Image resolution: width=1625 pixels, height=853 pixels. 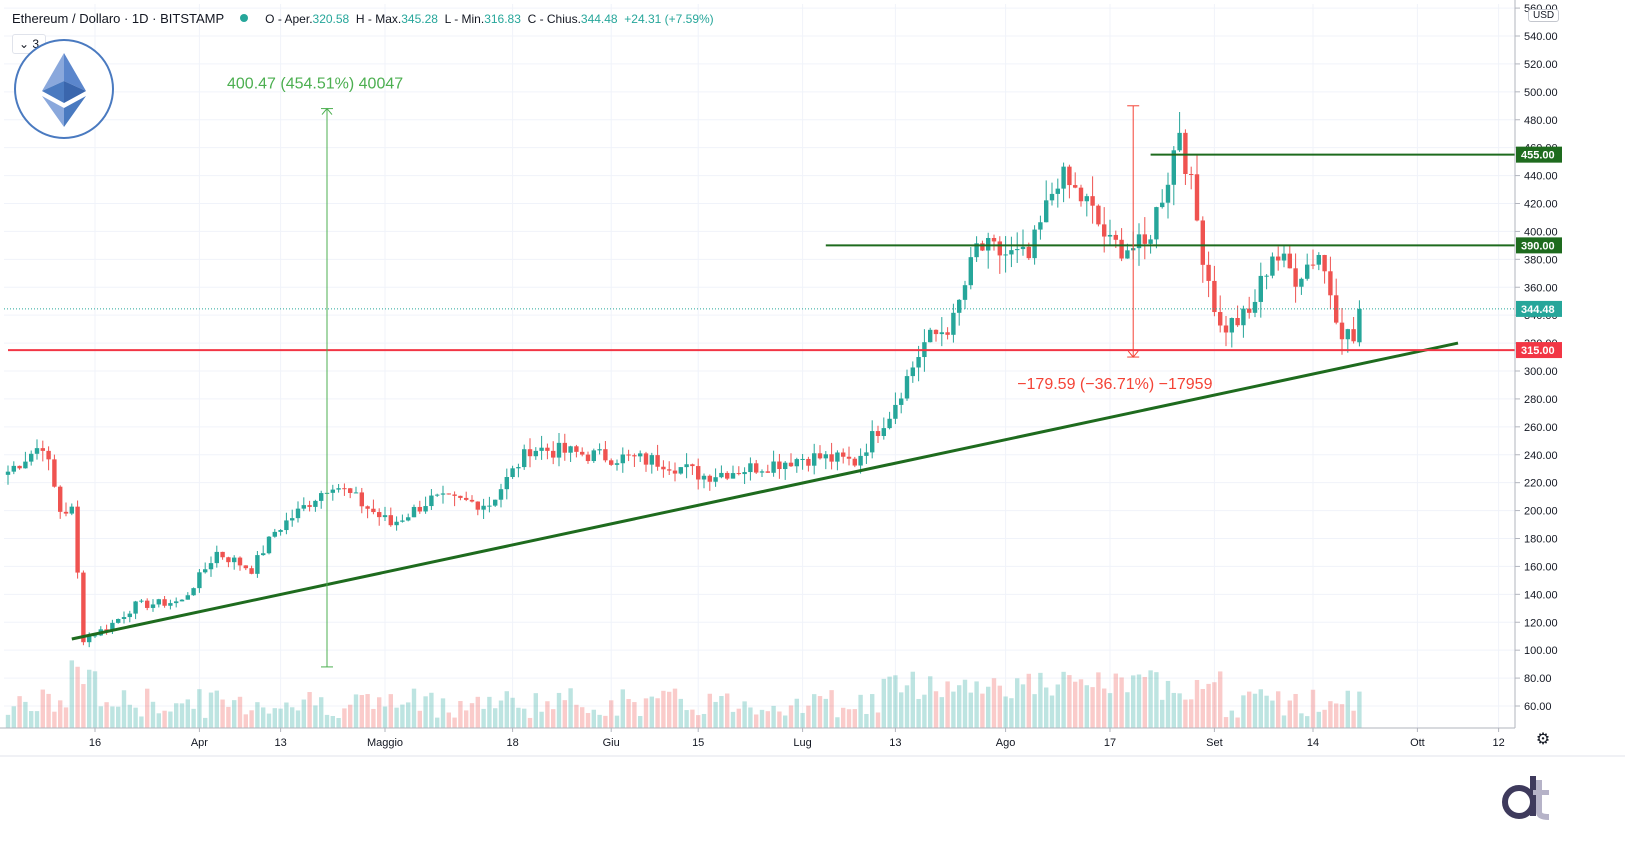 I want to click on gear-icon: ⚙, so click(x=1543, y=739).